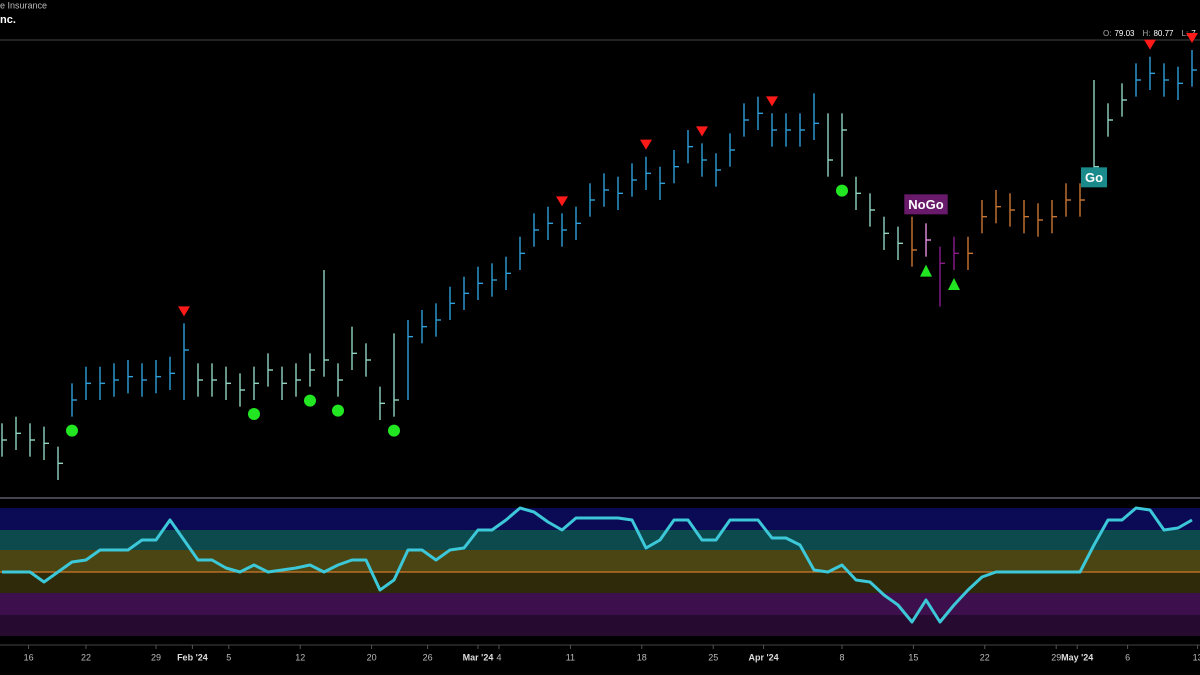 This screenshot has height=675, width=1200. I want to click on ohlc-value: 79.03, so click(1124, 33).